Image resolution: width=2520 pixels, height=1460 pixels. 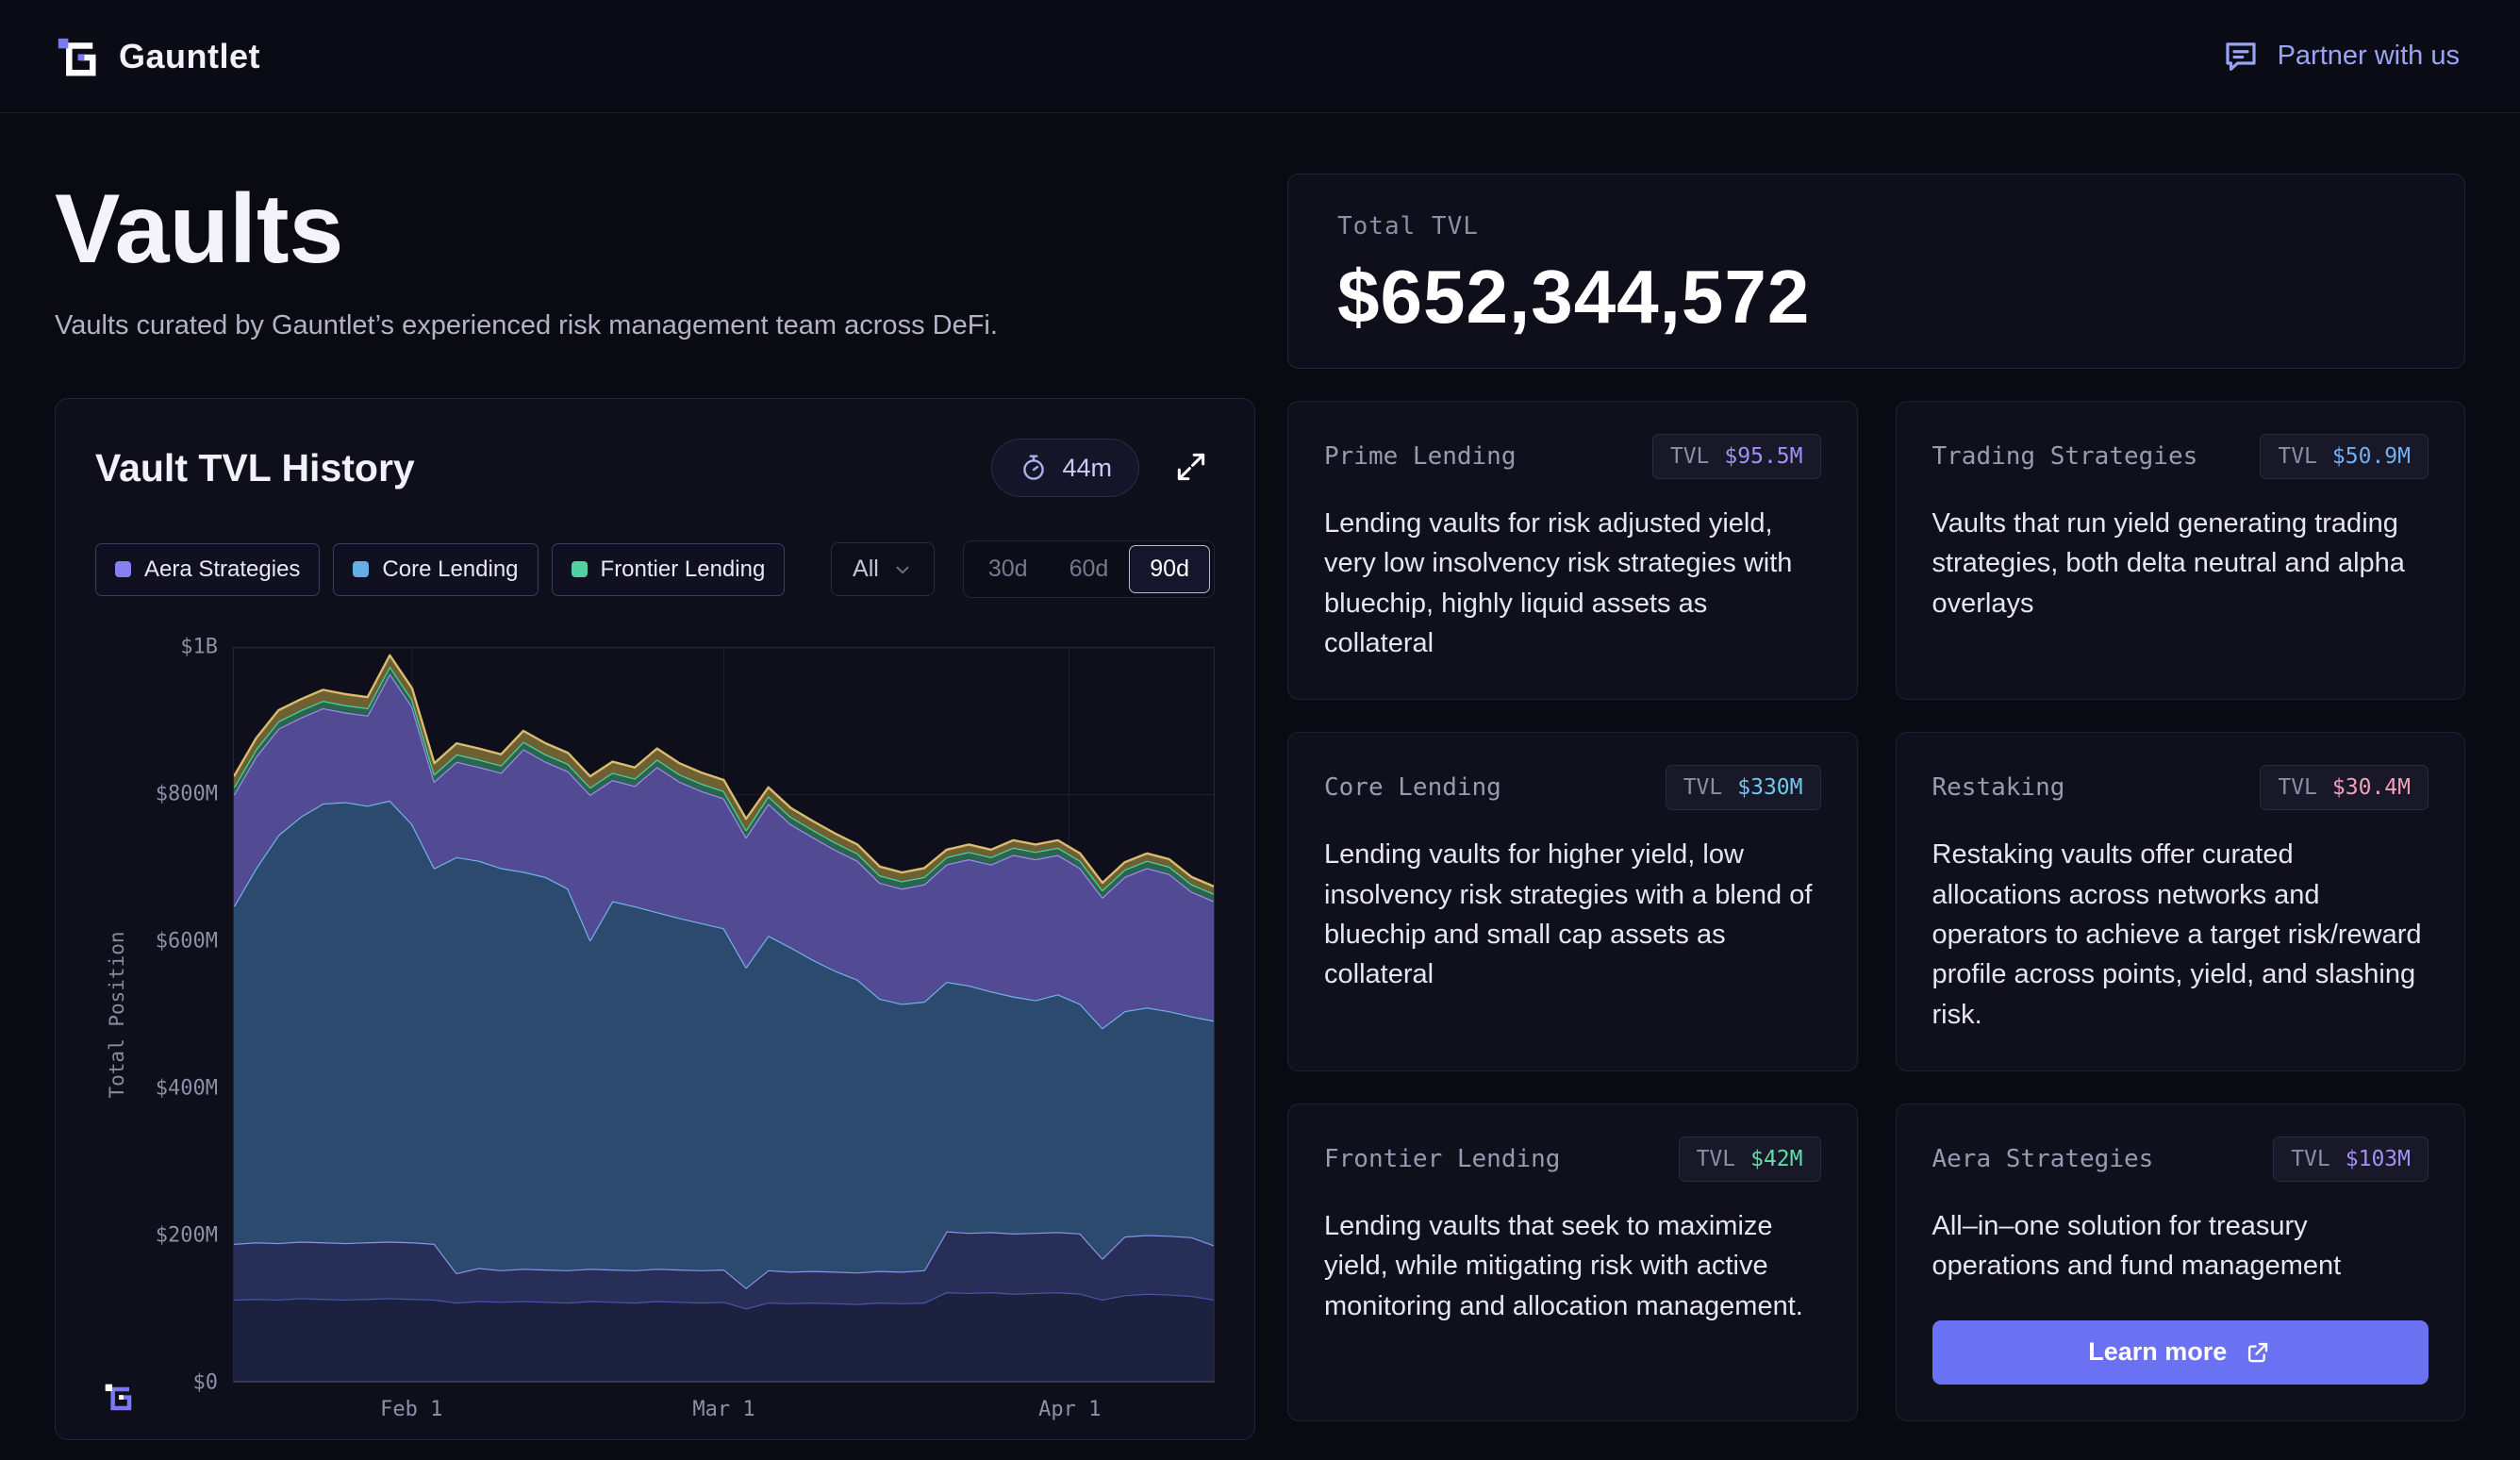 What do you see at coordinates (2369, 56) in the screenshot?
I see `partner-with-us-label: Partner with us` at bounding box center [2369, 56].